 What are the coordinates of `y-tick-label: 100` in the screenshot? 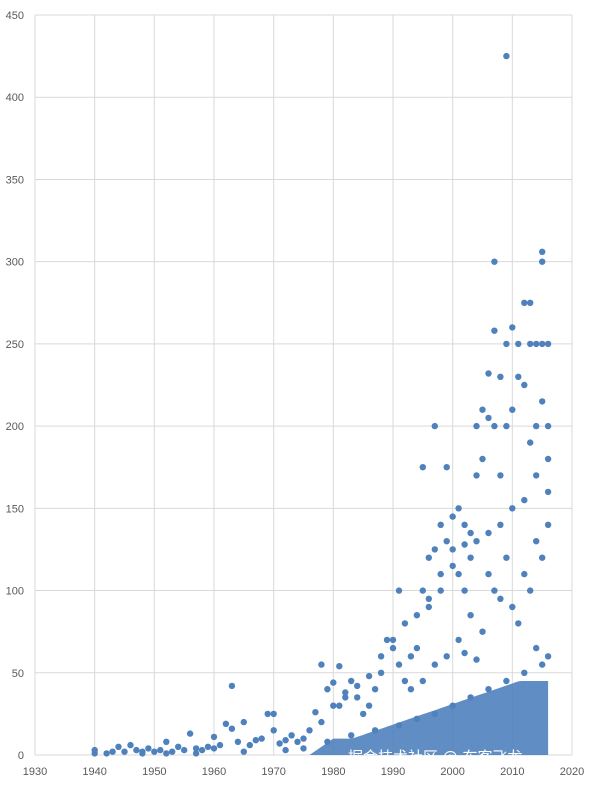 It's located at (15, 592).